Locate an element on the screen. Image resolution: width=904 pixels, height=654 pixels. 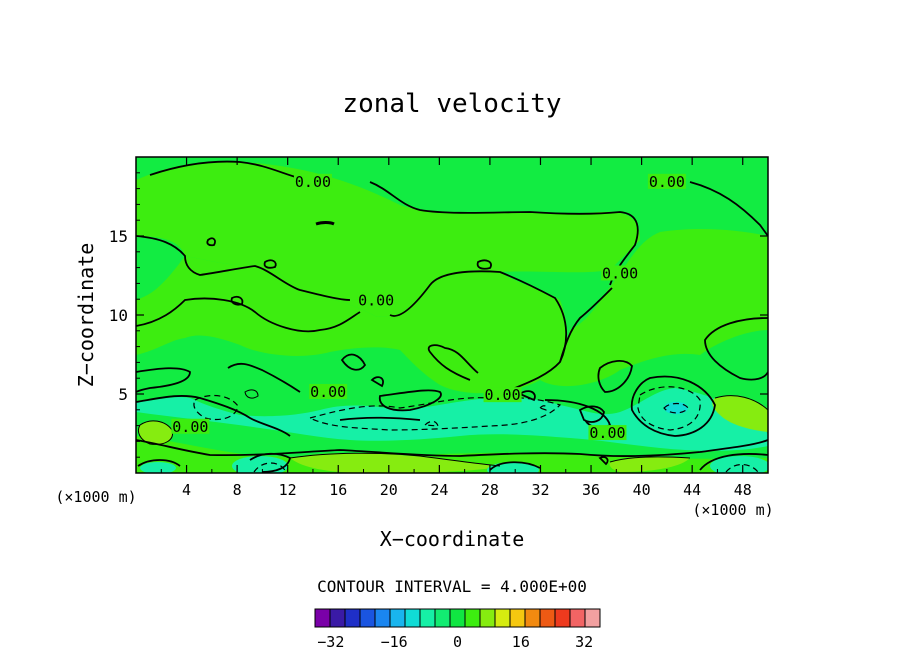
y-tick-label: 15 is located at coordinates (118, 236).